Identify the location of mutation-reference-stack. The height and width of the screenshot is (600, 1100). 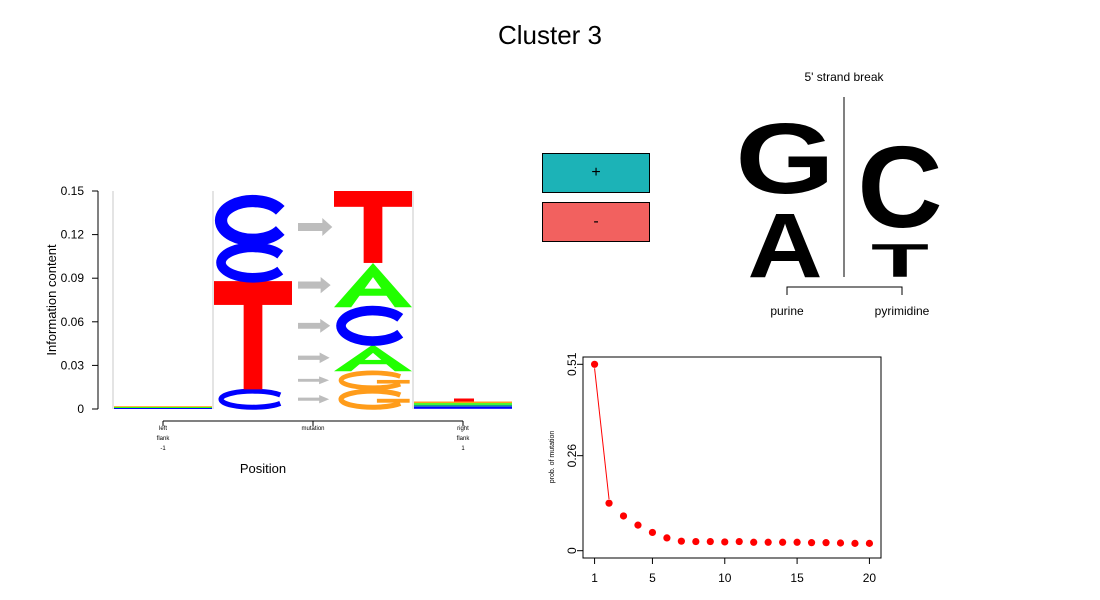
(253, 302).